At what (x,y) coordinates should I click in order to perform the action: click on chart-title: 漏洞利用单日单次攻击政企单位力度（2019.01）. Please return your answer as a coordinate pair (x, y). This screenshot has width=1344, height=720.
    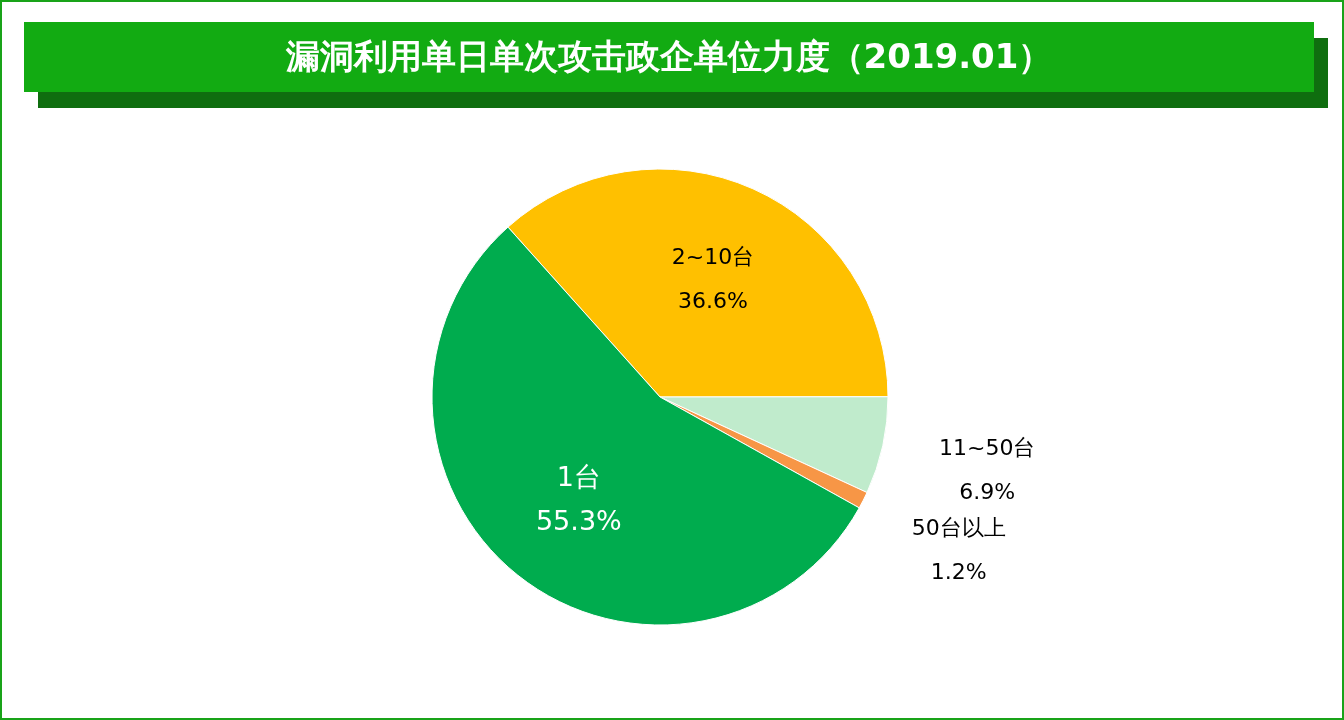
    Looking at the image, I should click on (669, 57).